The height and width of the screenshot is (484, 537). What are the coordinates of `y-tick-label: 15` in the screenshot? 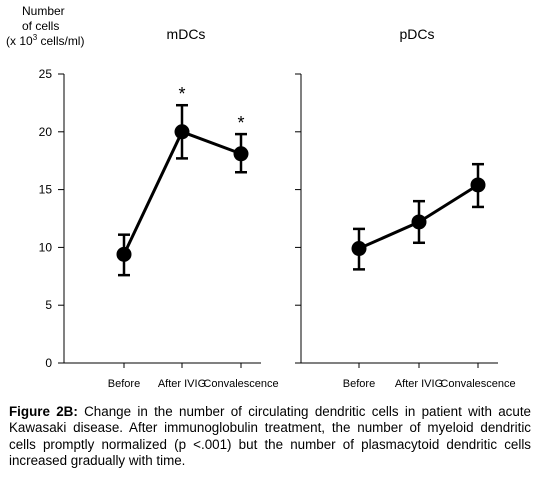 It's located at (46, 190).